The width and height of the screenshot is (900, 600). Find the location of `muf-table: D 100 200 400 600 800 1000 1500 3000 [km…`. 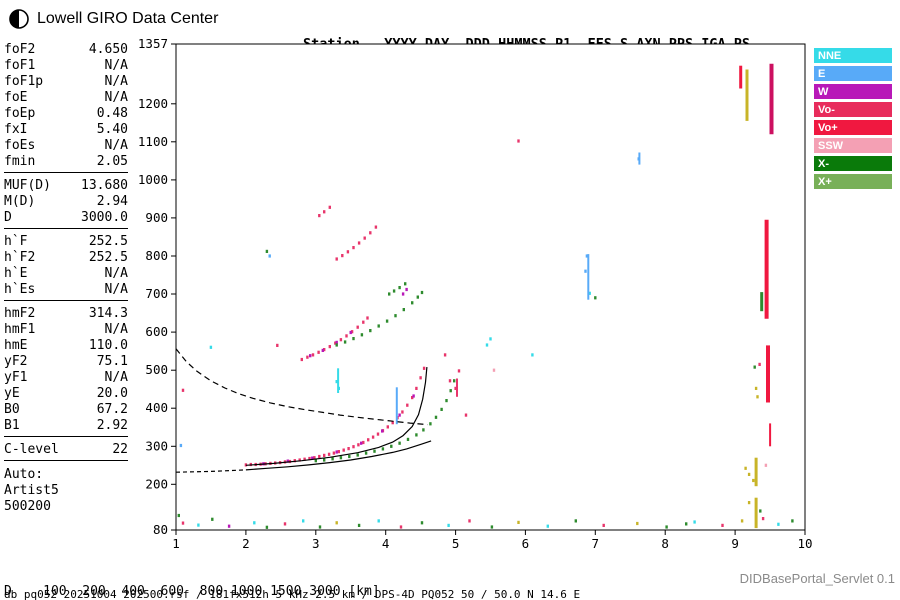

muf-table: D 100 200 400 600 800 1000 1500 3000 [km… is located at coordinates (196, 576).